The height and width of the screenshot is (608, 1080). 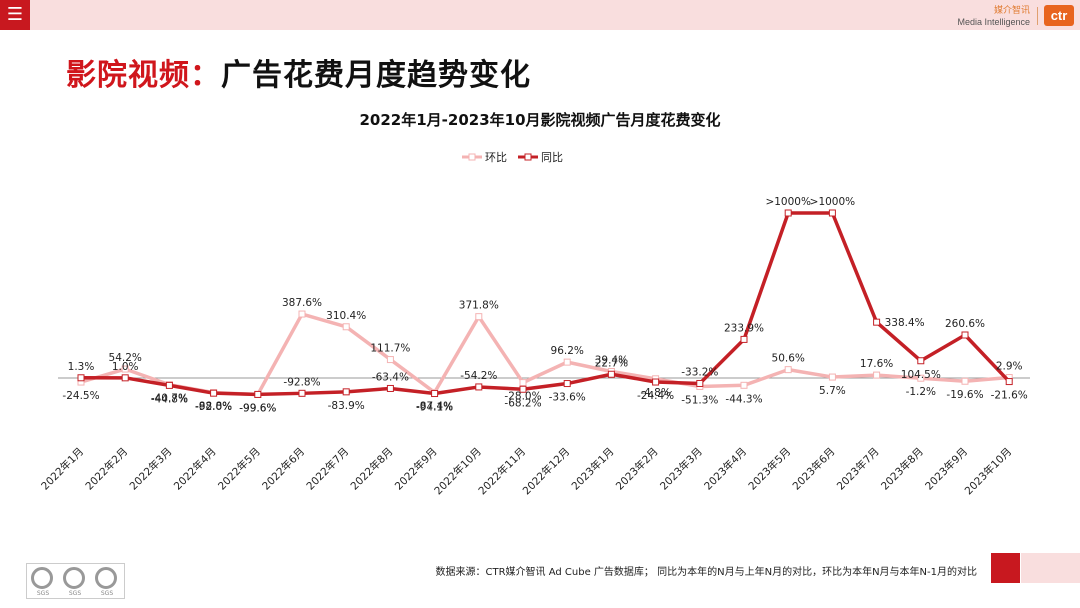 I want to click on series-line-mom, so click(x=545, y=354).